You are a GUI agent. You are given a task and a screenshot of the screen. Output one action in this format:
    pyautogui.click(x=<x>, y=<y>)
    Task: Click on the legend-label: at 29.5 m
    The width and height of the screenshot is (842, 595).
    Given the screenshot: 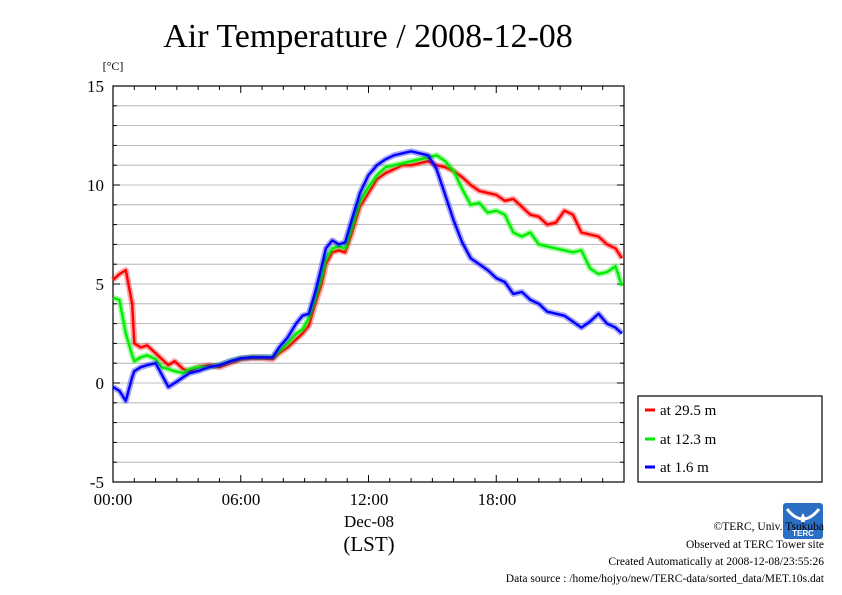 What is the action you would take?
    pyautogui.click(x=688, y=411)
    